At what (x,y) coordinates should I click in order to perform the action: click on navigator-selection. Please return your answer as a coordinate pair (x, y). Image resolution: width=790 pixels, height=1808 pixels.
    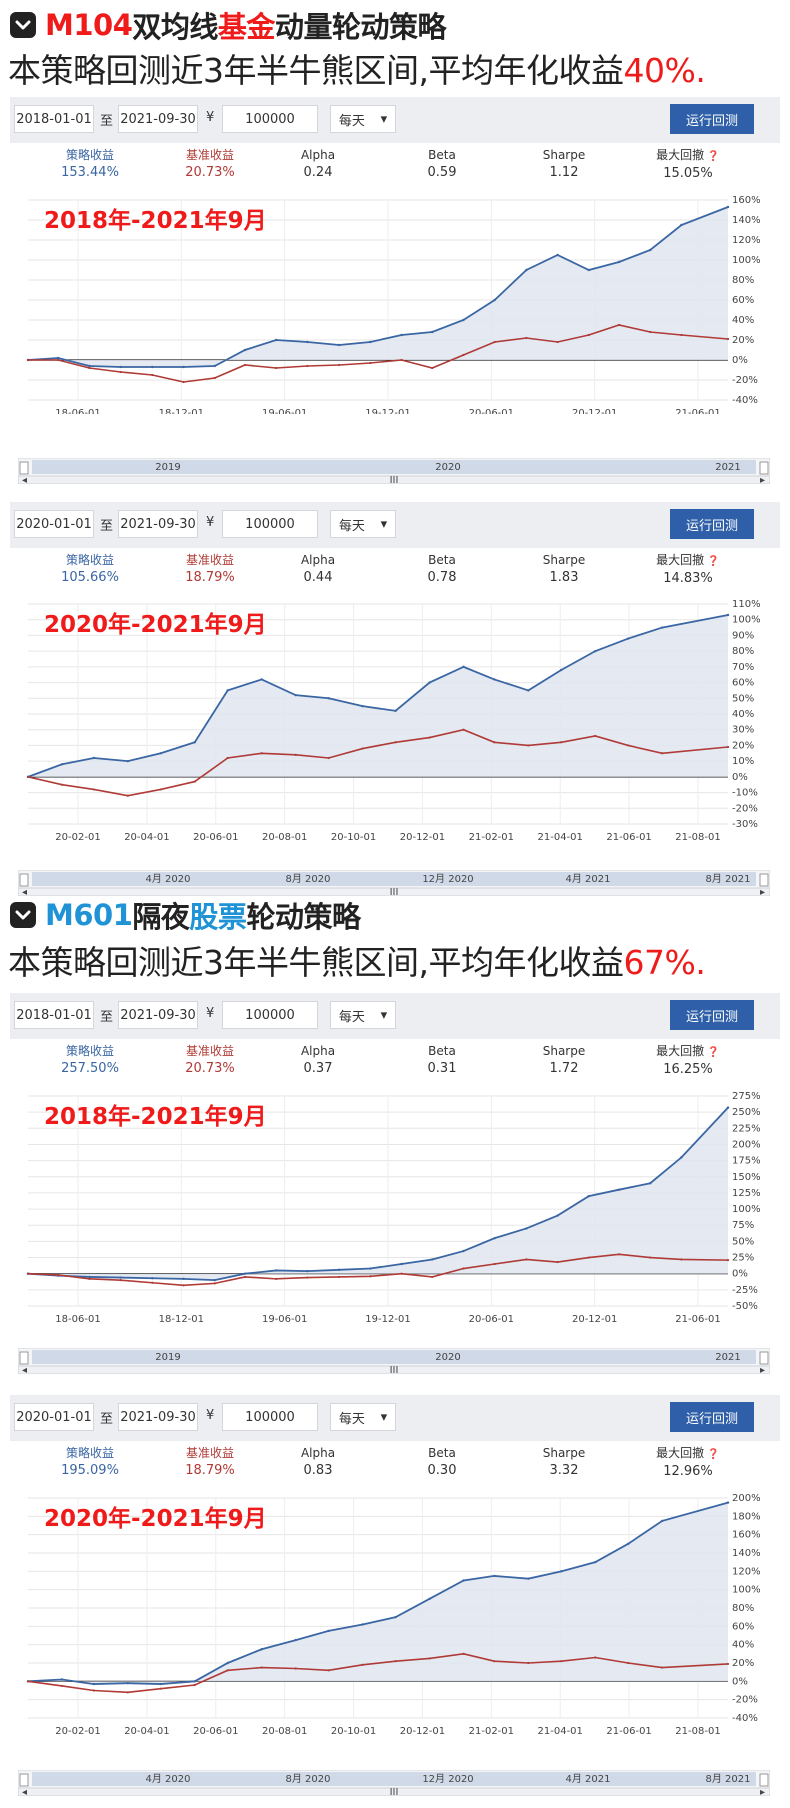
    Looking at the image, I should click on (394, 879).